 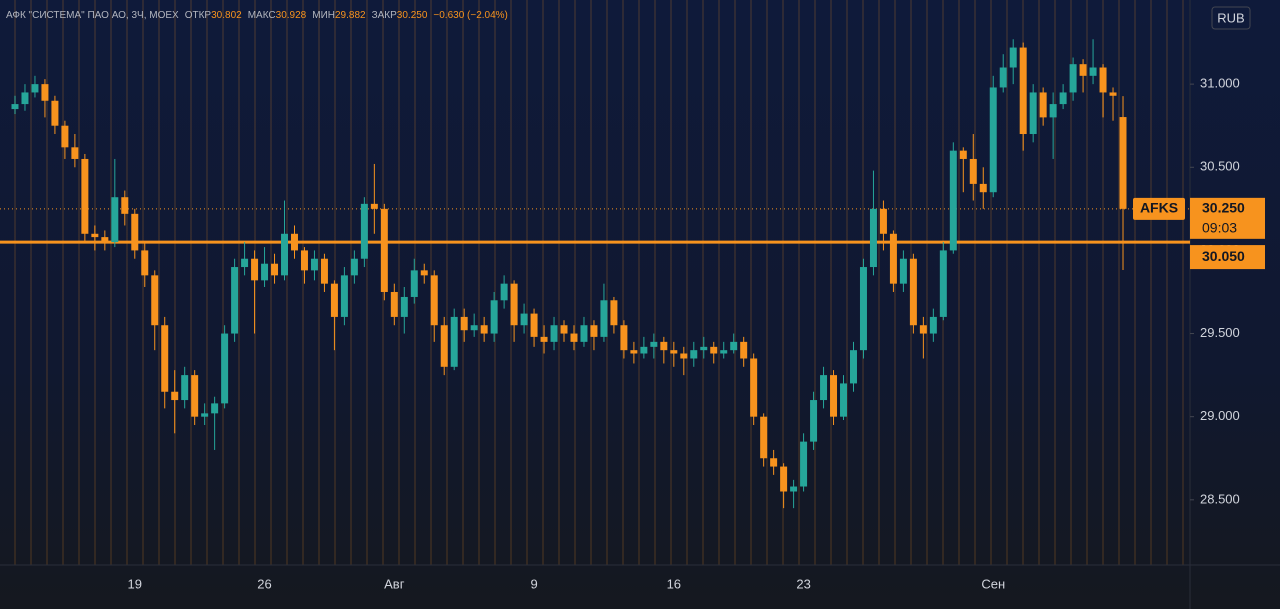 What do you see at coordinates (226, 15) in the screenshot?
I see `header-field-value: 30.802` at bounding box center [226, 15].